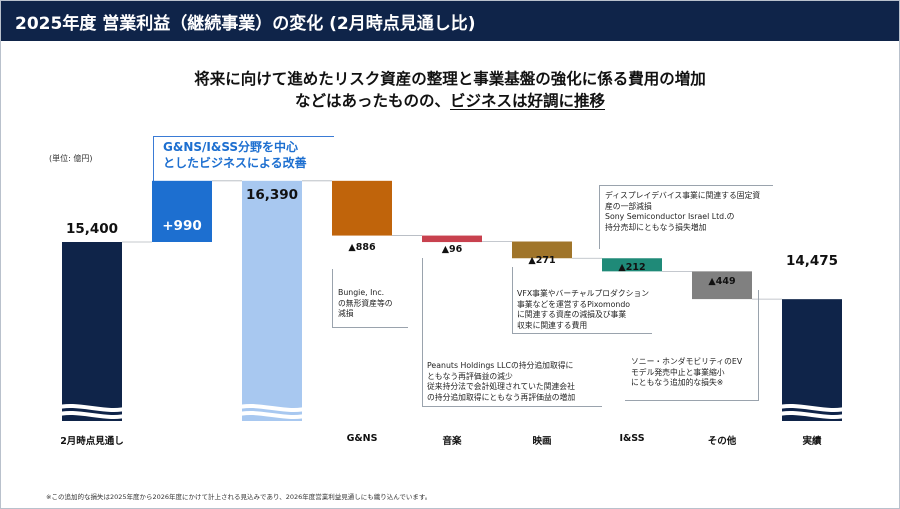 The width and height of the screenshot is (900, 509). Describe the element at coordinates (235, 163) in the screenshot. I see `callout-line-2: としたビジネスによる改善` at that location.